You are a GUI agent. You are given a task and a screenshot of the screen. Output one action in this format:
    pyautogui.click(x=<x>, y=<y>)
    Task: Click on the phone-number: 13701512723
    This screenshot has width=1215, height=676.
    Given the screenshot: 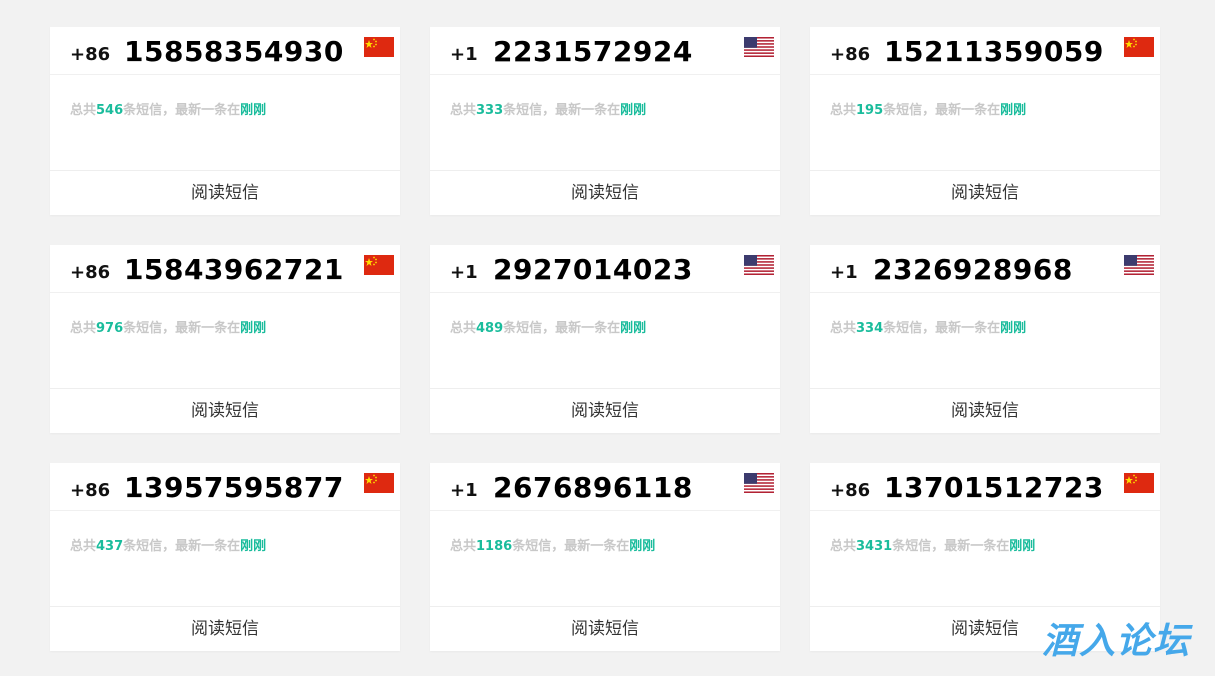 What is the action you would take?
    pyautogui.click(x=994, y=487)
    